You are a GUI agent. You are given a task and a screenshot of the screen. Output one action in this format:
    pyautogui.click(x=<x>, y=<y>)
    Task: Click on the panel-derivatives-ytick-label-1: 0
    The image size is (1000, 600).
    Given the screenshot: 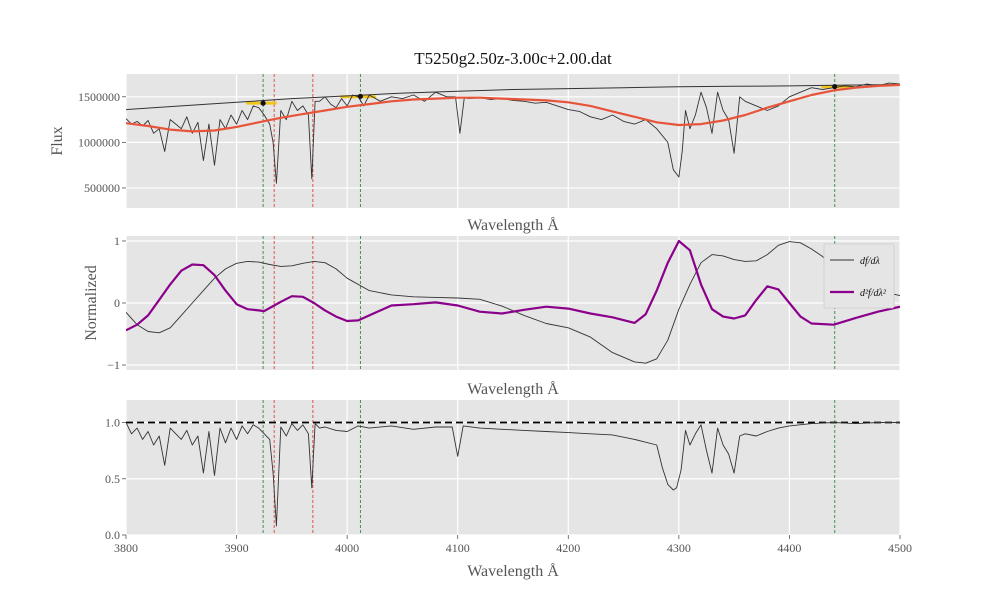 What is the action you would take?
    pyautogui.click(x=117, y=303)
    